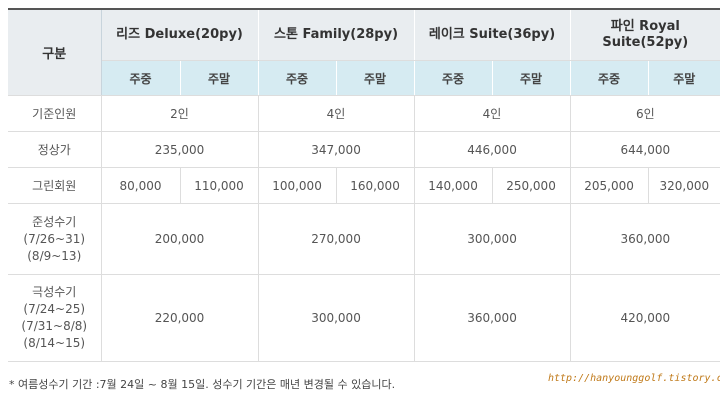  I want to click on green-member-price-cell: 160,000, so click(375, 185).